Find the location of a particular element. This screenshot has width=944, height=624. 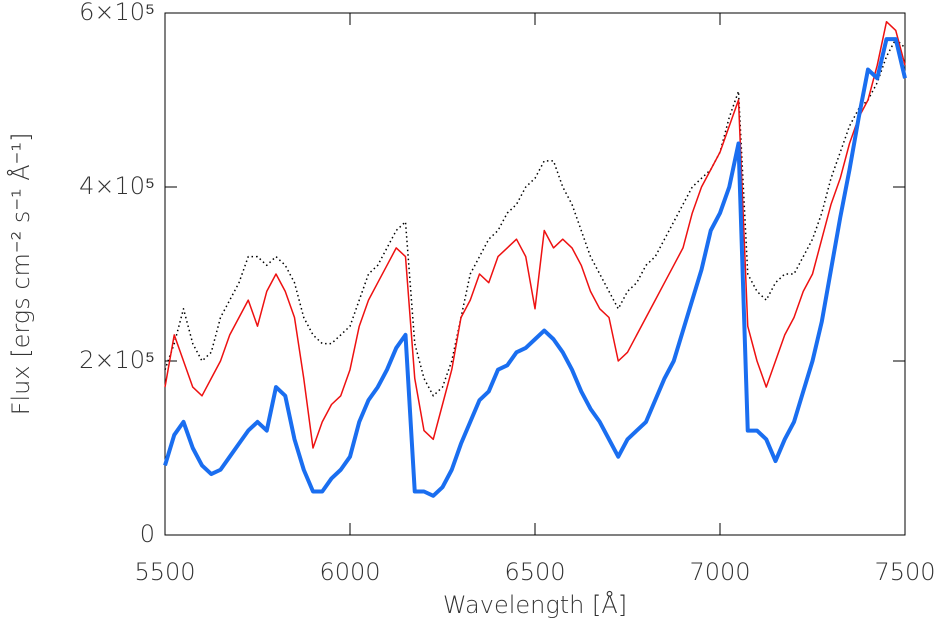

y-tick-label: 4×10⁵ is located at coordinates (117, 186).